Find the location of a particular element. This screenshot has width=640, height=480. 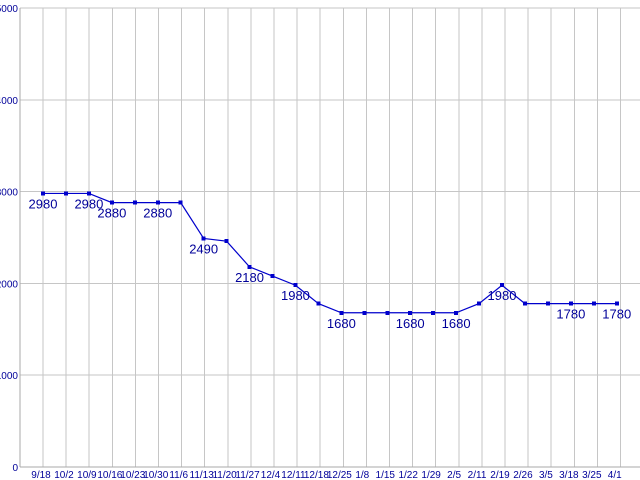

point-value-label: 2180 is located at coordinates (249, 277).